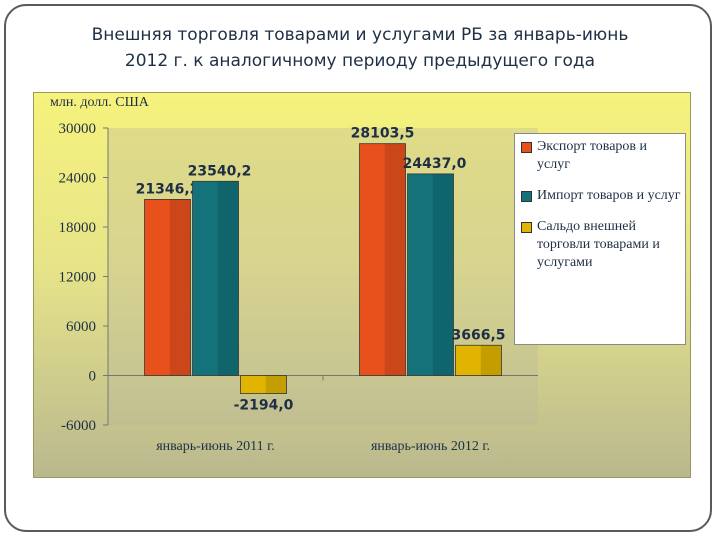 The height and width of the screenshot is (540, 720). I want to click on y-tick-label: 24000, so click(78, 179).